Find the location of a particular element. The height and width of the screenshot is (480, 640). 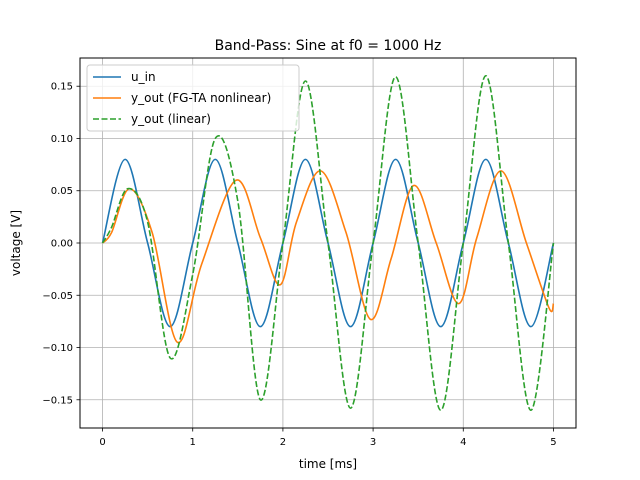

y-tick-label: 0.15 is located at coordinates (62, 87).